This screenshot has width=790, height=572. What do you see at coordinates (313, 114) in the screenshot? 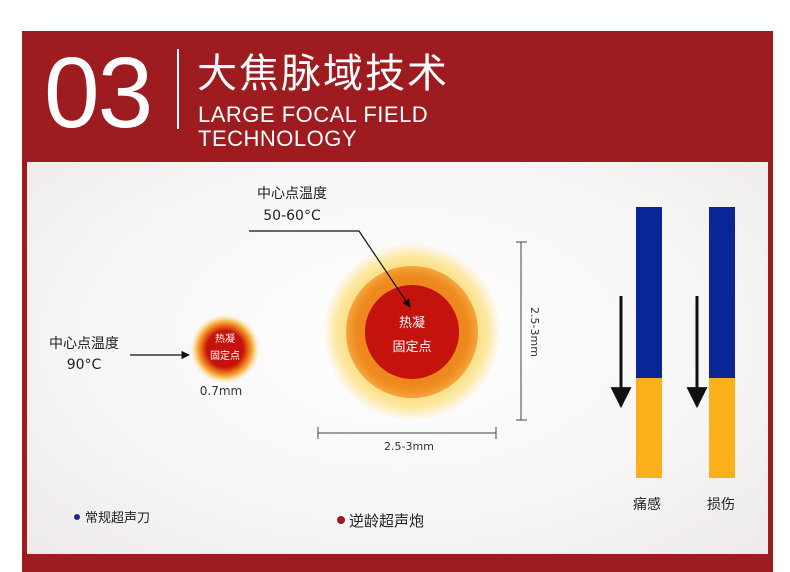
I see `title-english-line1: LARGE FOCAL FIELD` at bounding box center [313, 114].